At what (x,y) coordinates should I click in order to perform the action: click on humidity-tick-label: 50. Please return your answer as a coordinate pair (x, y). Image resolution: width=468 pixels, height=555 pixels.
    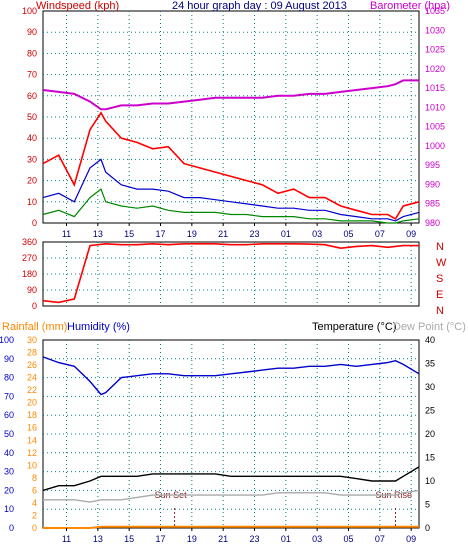
    Looking at the image, I should click on (9, 434).